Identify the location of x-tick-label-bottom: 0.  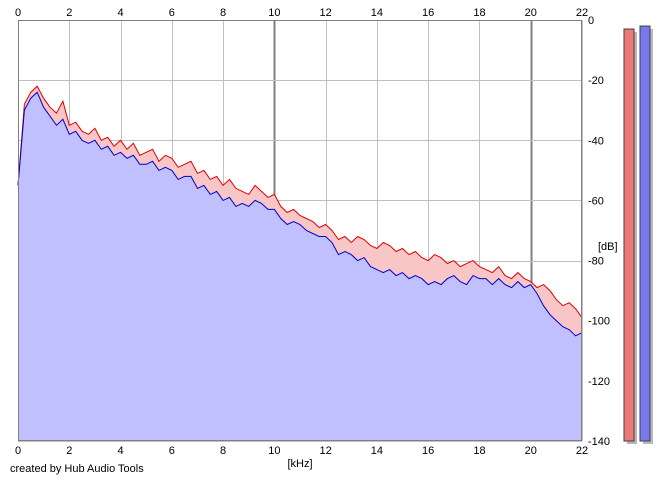
(18, 451).